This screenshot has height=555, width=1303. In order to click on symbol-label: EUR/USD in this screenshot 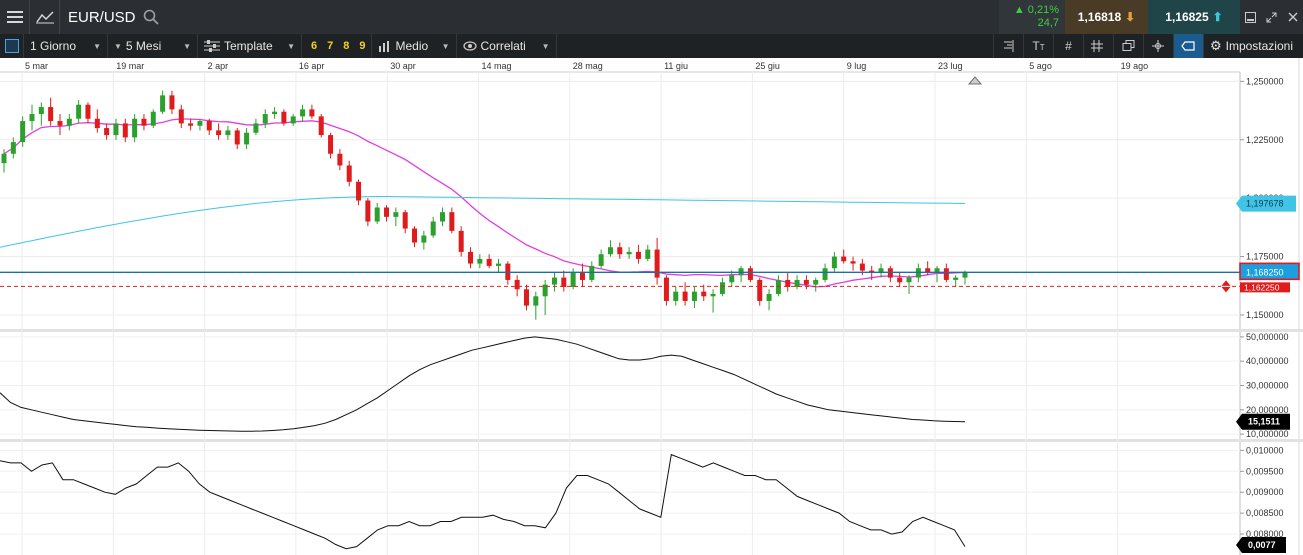, I will do `click(102, 17)`.